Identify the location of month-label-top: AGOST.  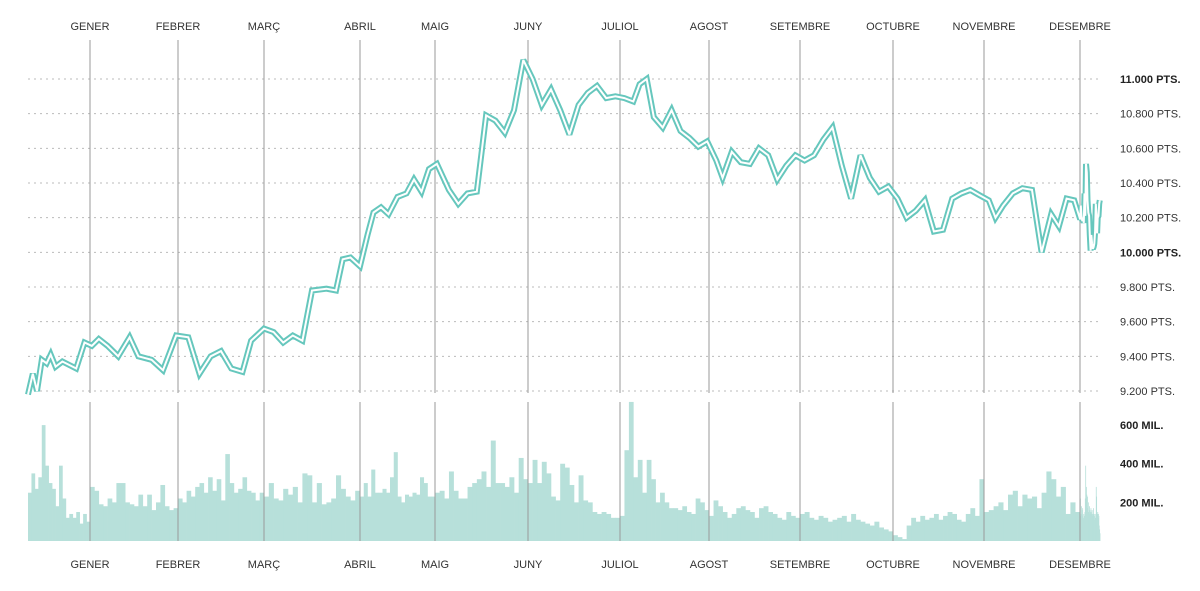
(709, 27).